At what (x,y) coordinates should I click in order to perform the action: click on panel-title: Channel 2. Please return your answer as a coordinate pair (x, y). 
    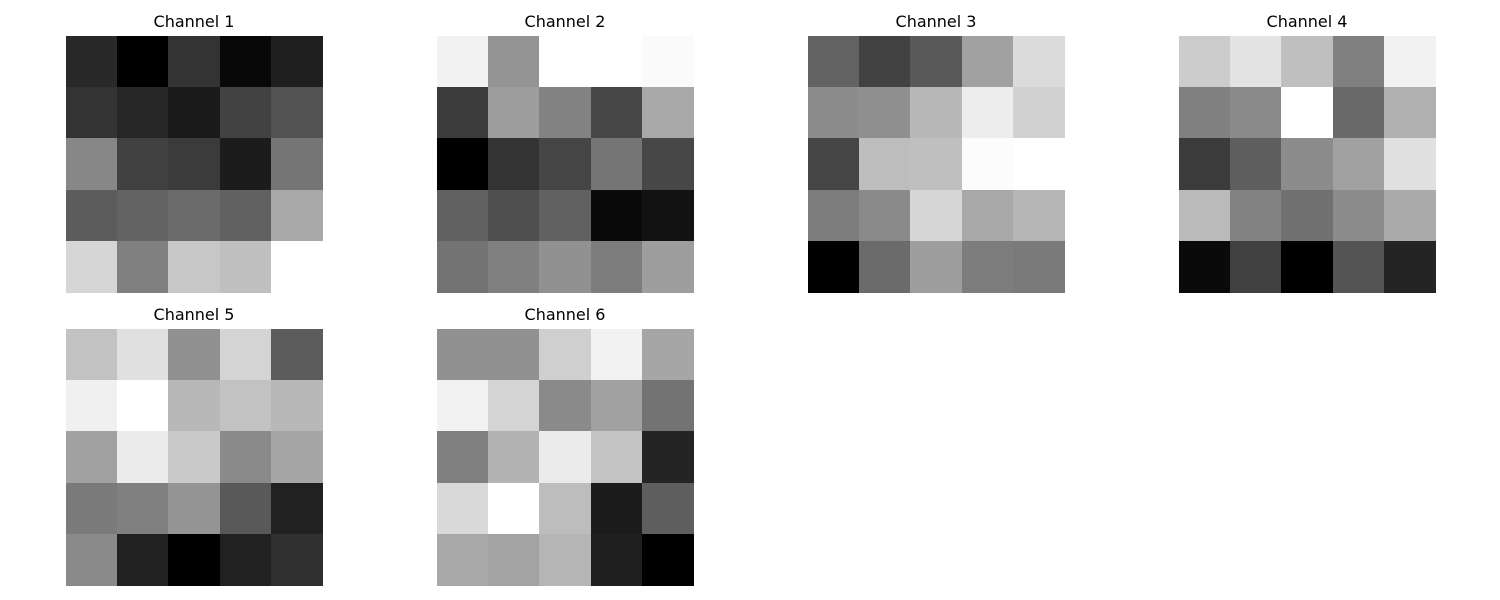
    Looking at the image, I should click on (565, 21).